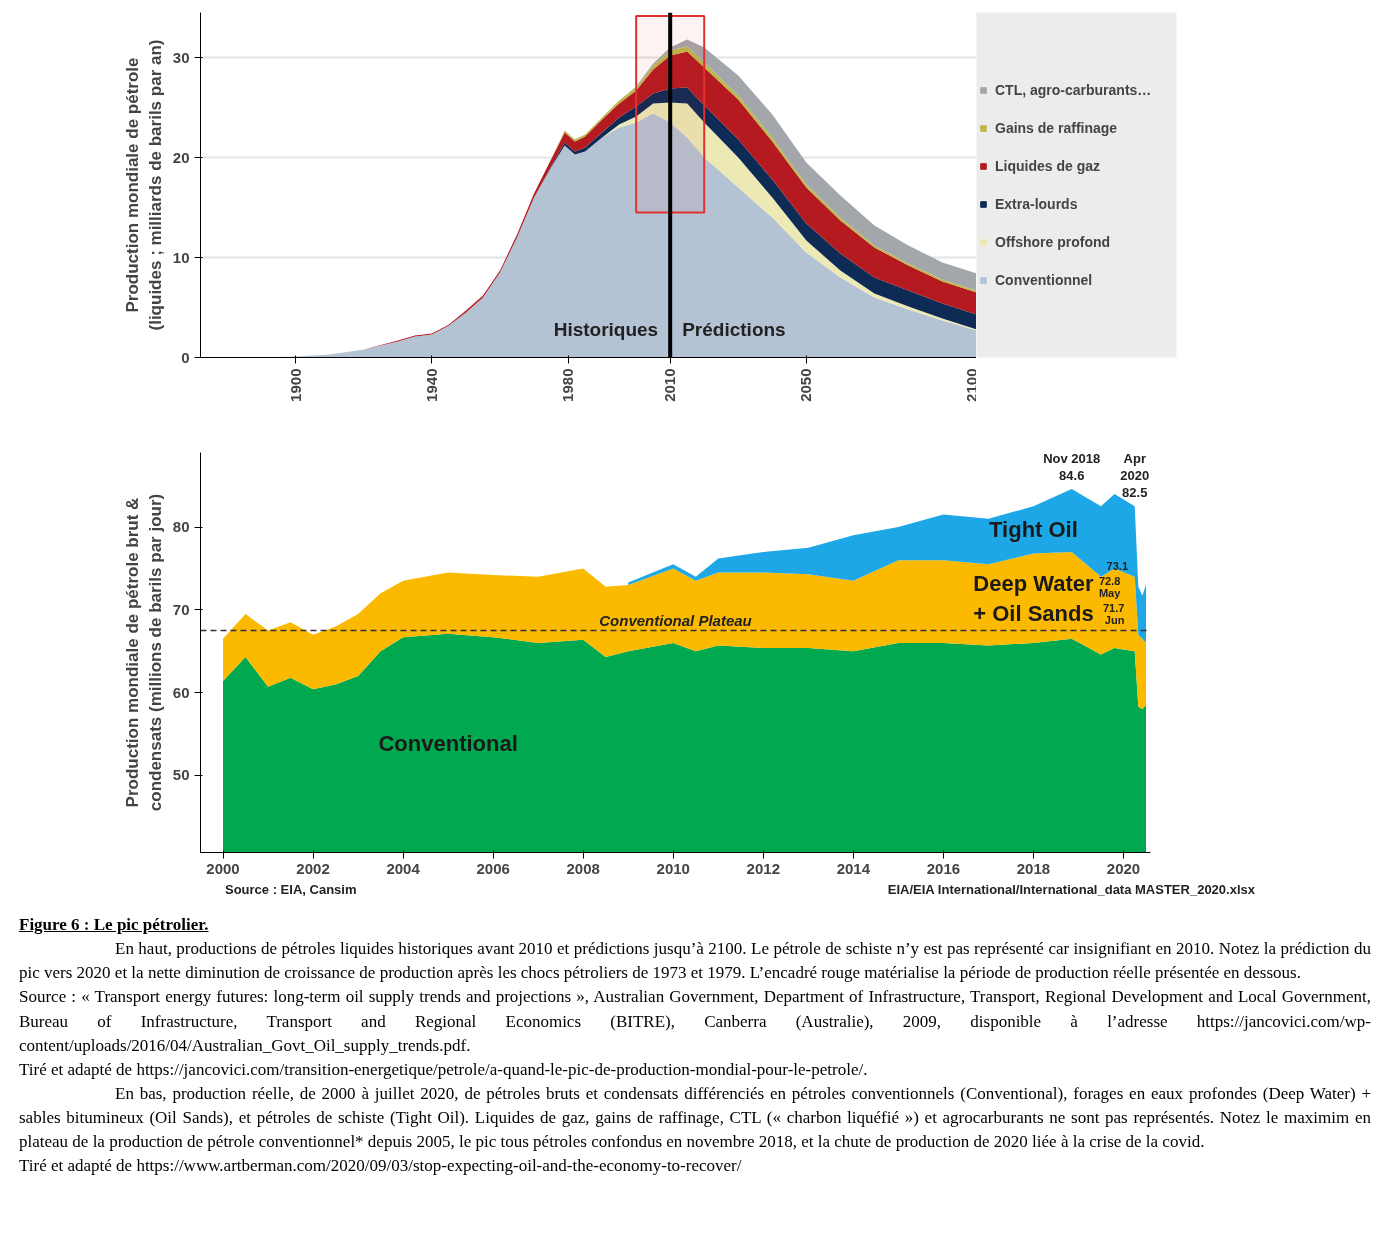  What do you see at coordinates (943, 868) in the screenshot?
I see `x-tick-label: 2016` at bounding box center [943, 868].